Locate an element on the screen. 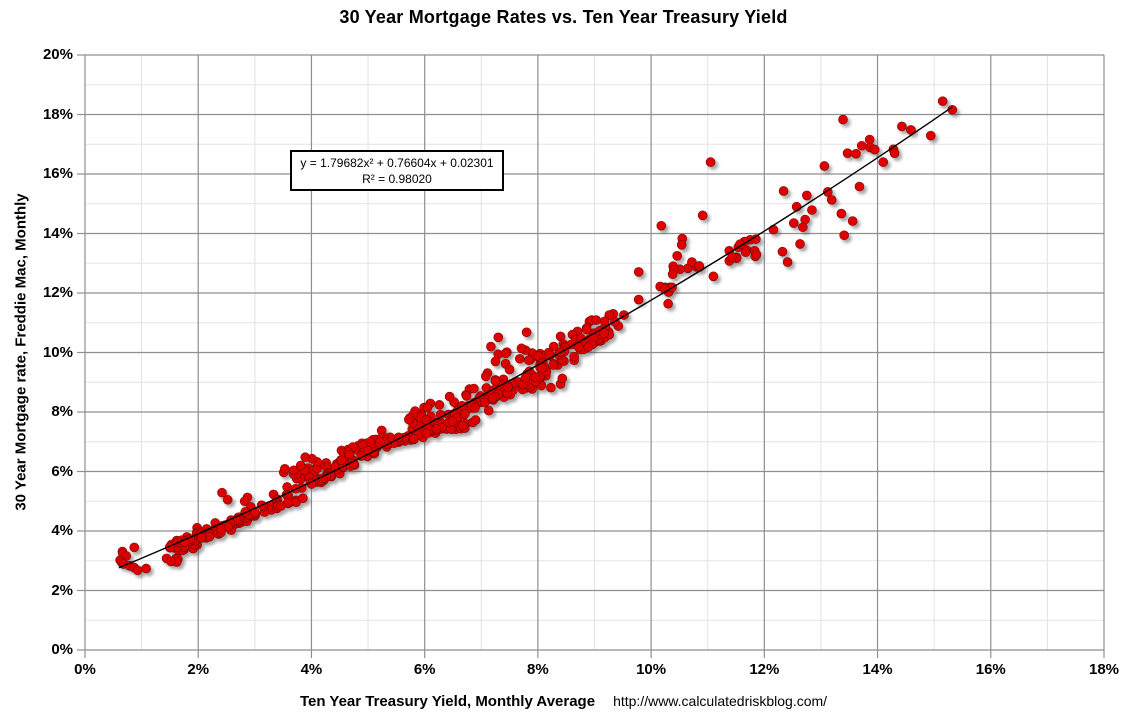 The width and height of the screenshot is (1127, 724). x-tick-label: 18% is located at coordinates (1104, 669).